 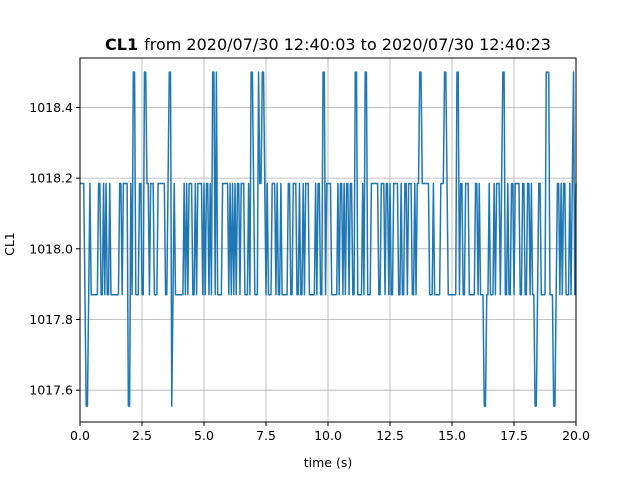 I want to click on chart-title-bold: CL1, so click(x=121, y=44).